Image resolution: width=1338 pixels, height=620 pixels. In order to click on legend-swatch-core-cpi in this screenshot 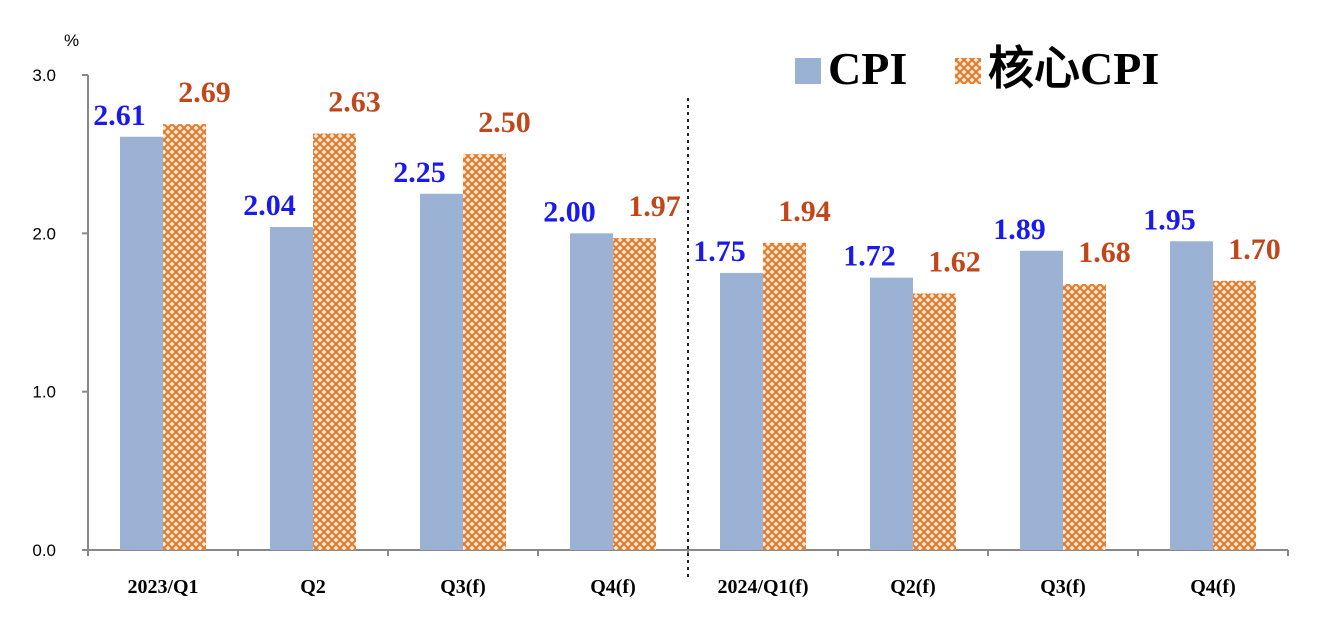, I will do `click(968, 71)`.